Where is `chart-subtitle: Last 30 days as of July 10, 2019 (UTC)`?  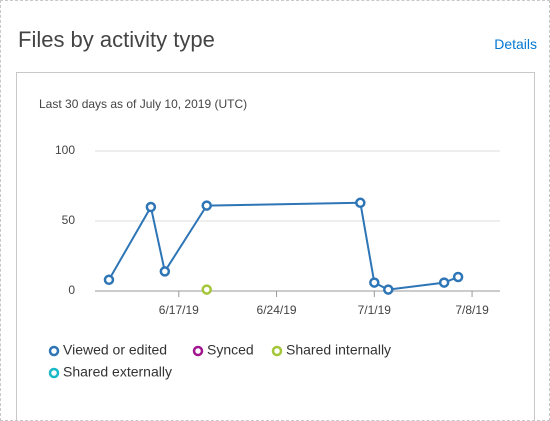 chart-subtitle: Last 30 days as of July 10, 2019 (UTC) is located at coordinates (143, 104).